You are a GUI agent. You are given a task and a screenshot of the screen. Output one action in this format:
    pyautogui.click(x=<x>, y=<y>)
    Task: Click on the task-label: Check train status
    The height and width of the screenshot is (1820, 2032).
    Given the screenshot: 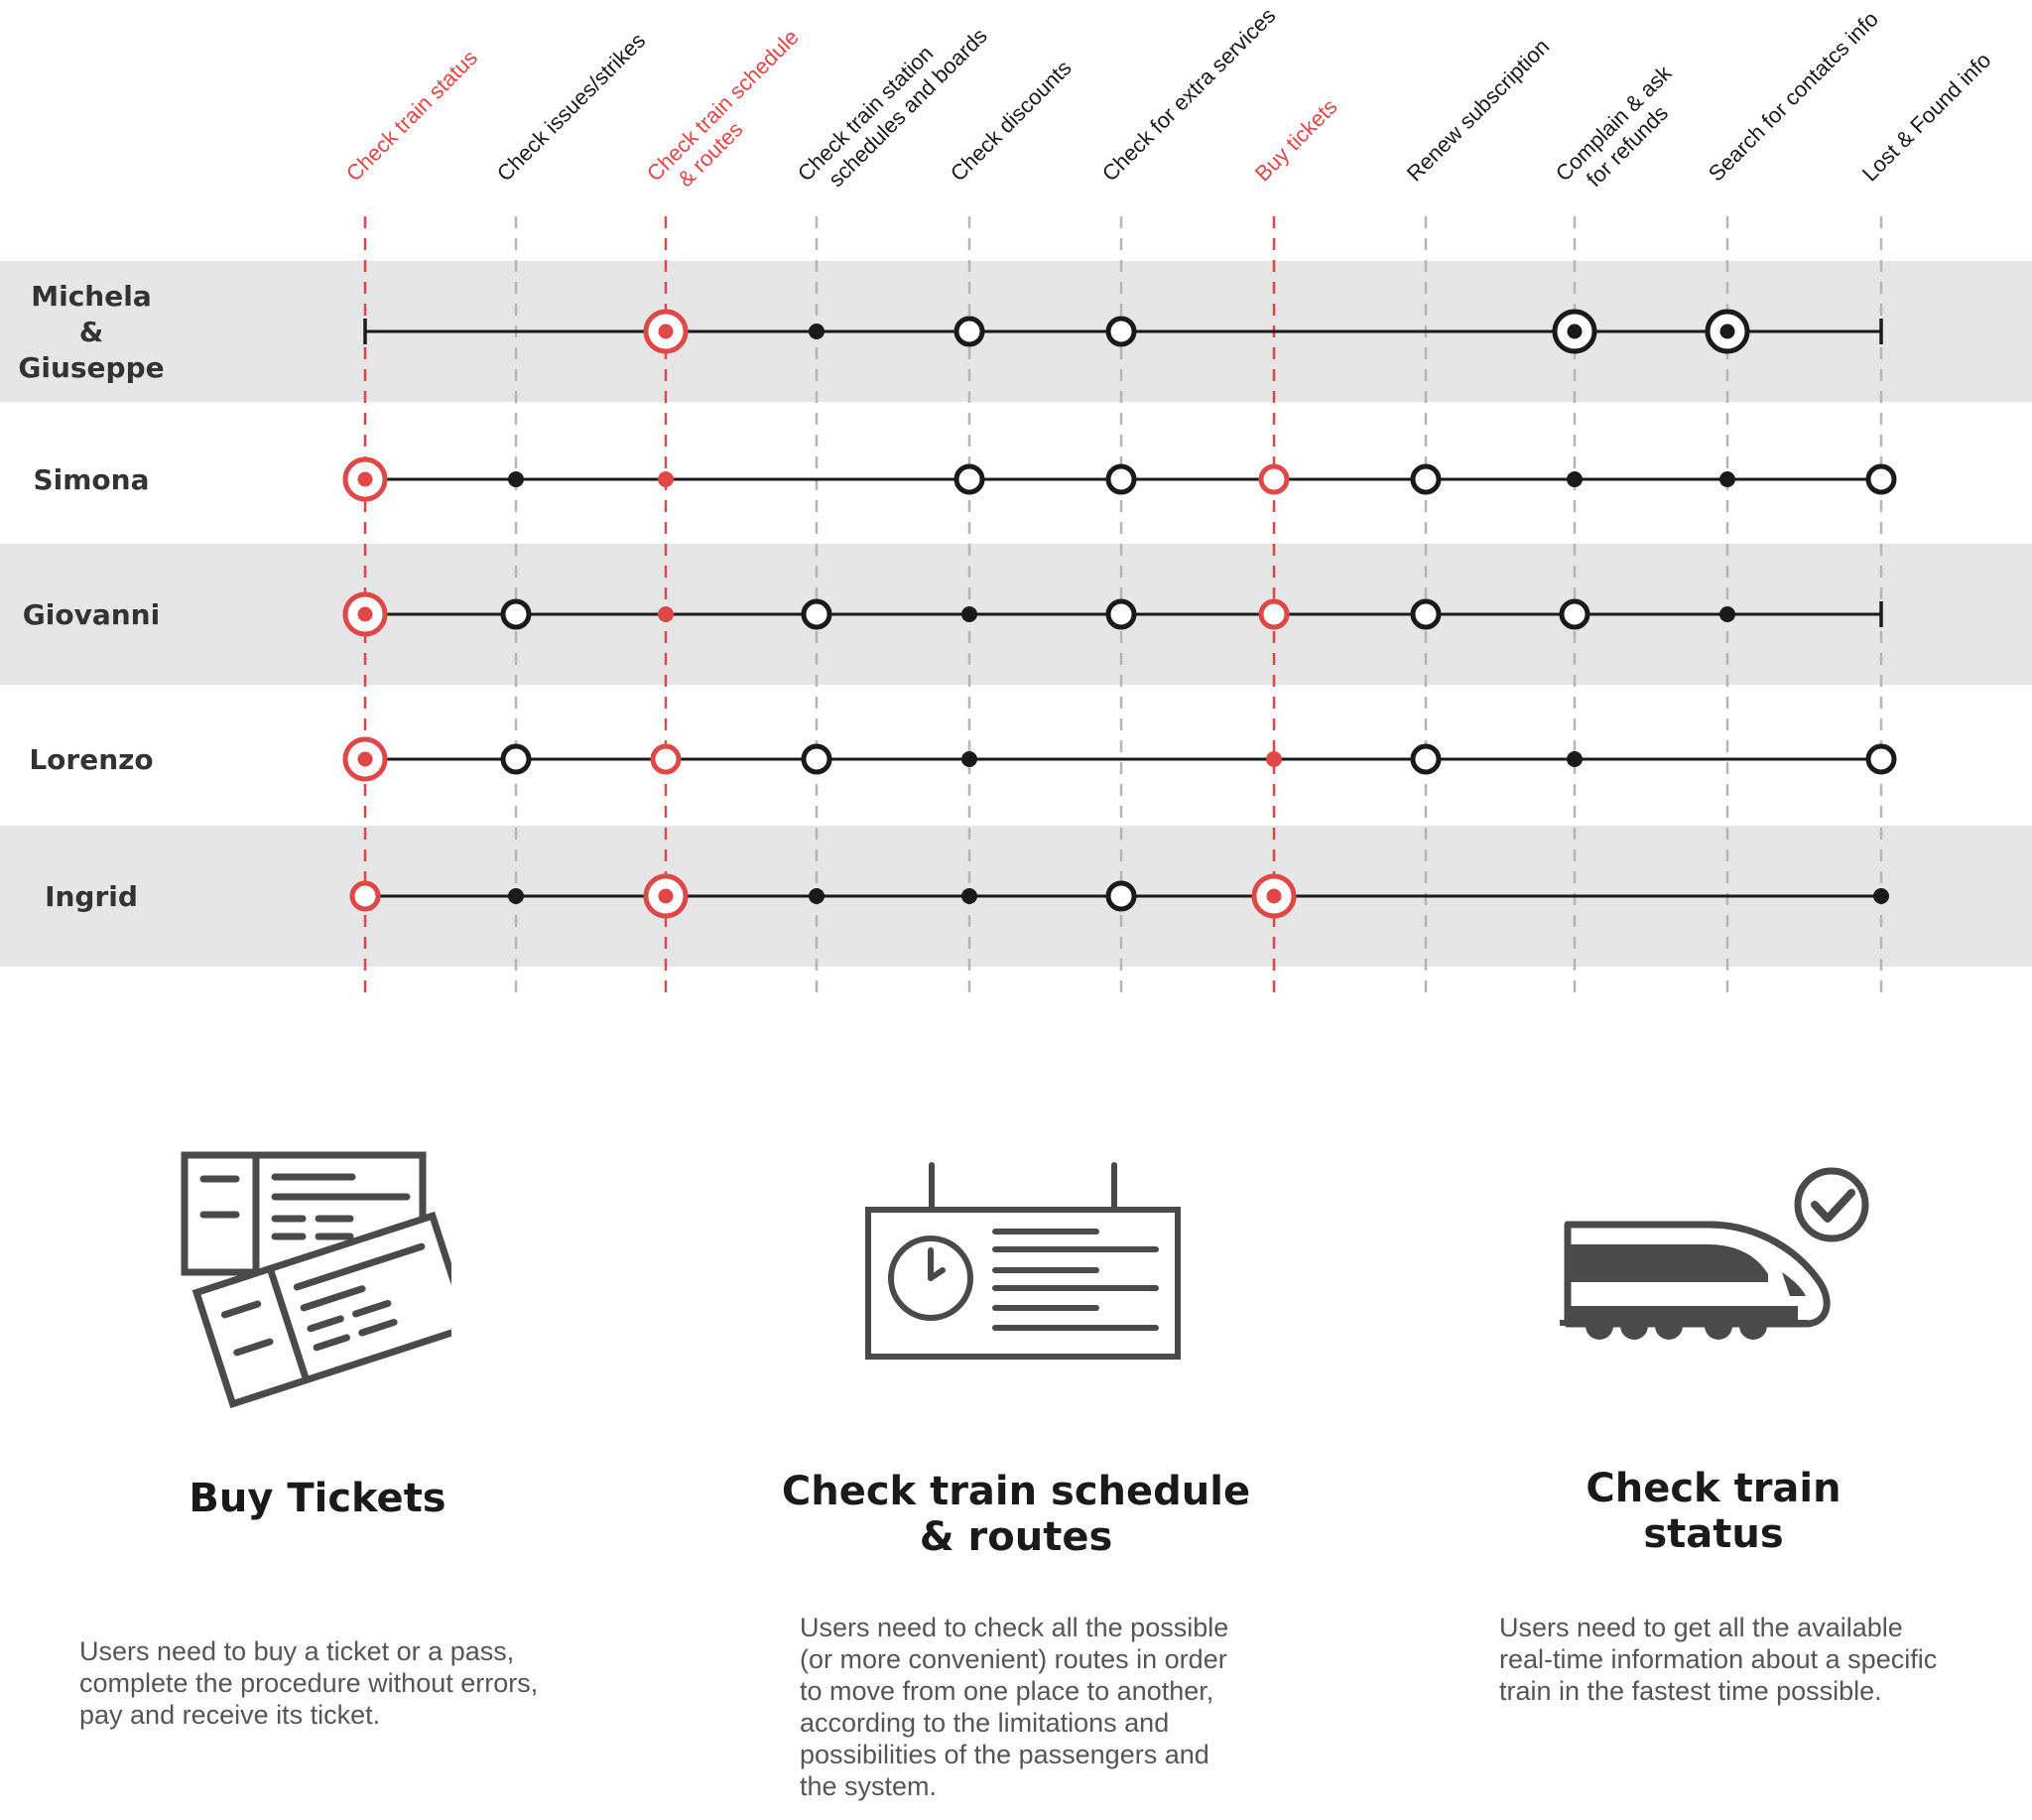 What is the action you would take?
    pyautogui.click(x=411, y=115)
    